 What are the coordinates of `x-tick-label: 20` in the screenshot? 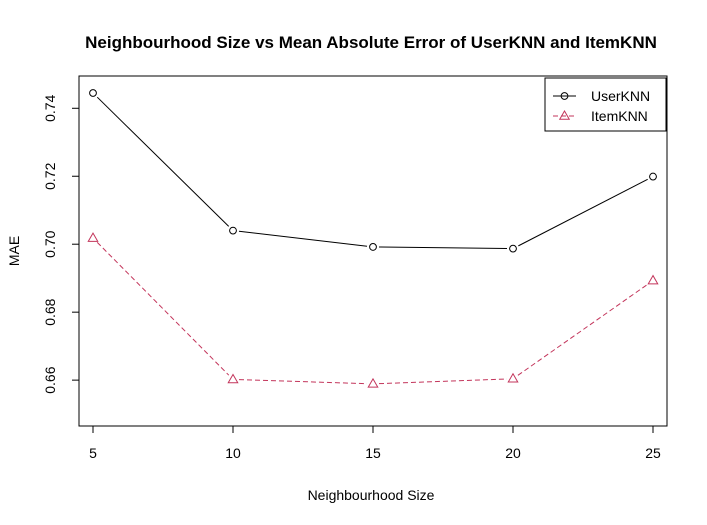 It's located at (513, 453).